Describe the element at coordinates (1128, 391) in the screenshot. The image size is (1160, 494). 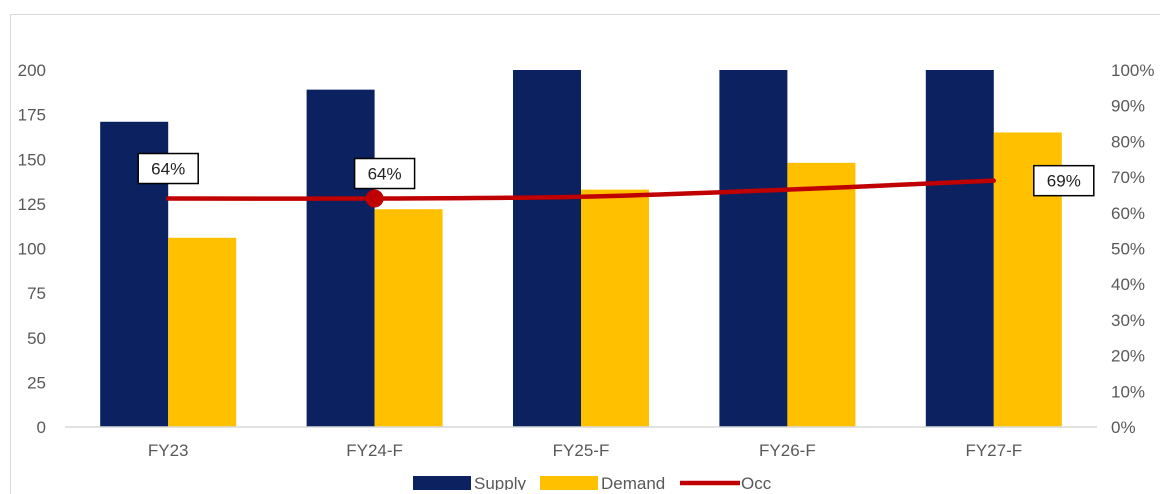
I see `y-right-tick-label: 10%` at that location.